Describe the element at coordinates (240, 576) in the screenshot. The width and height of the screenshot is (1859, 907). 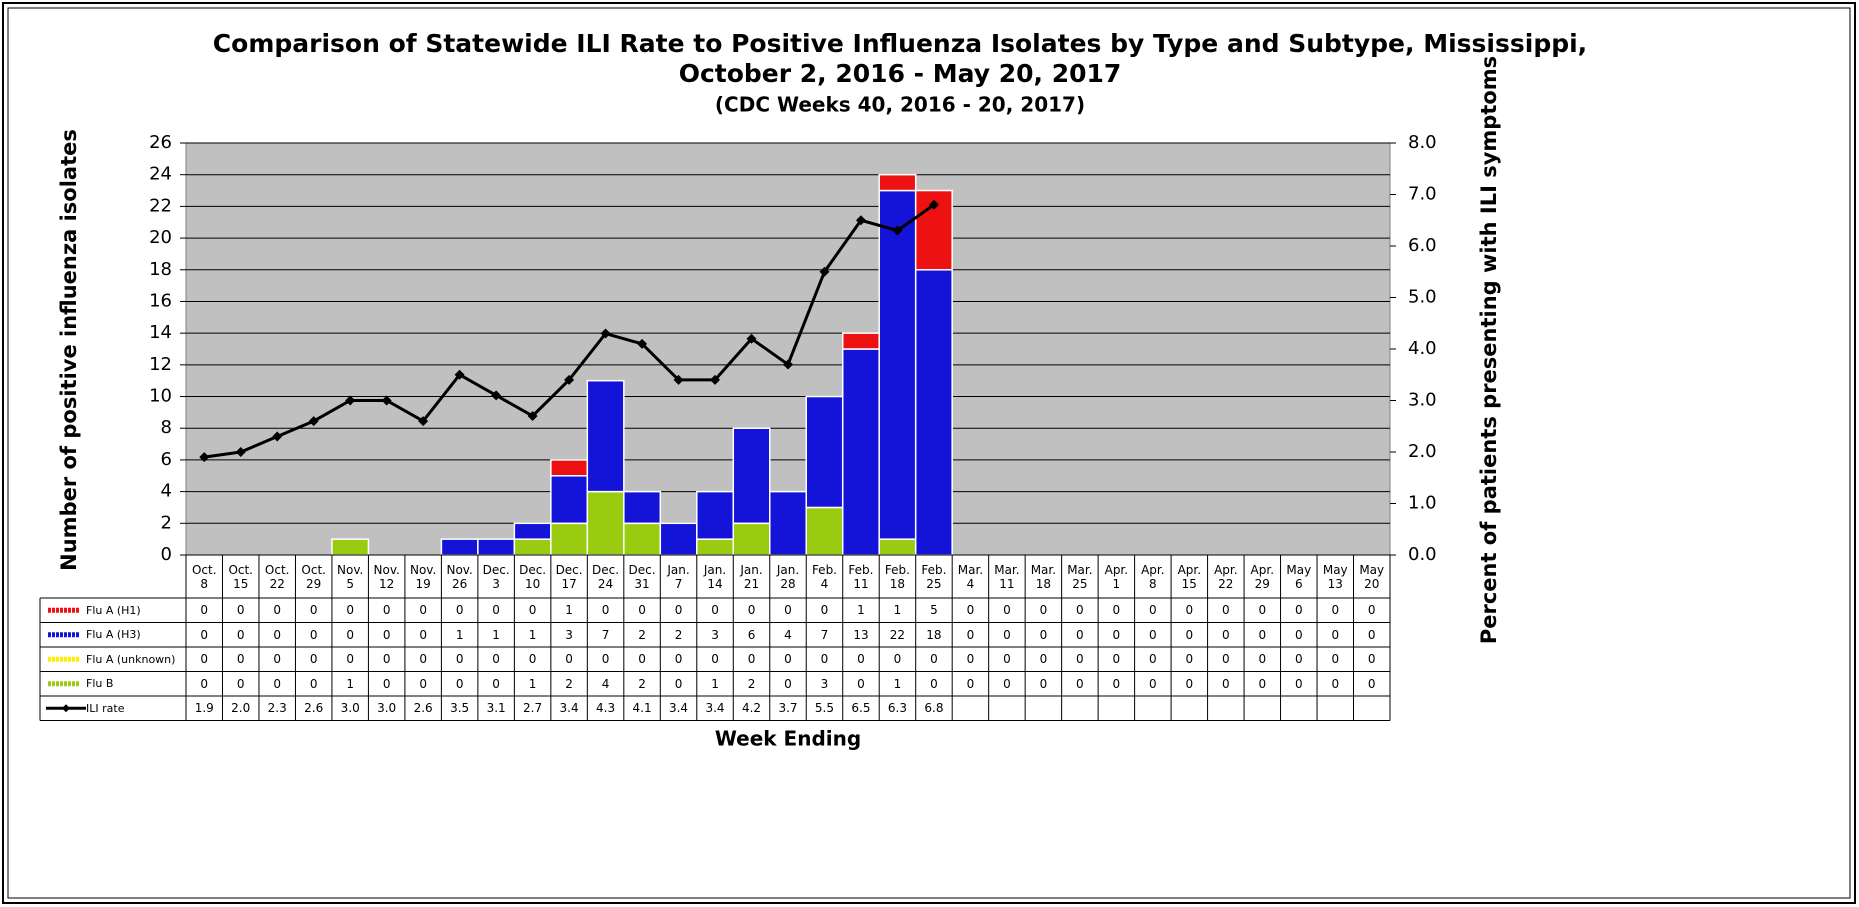
I see `x-tick-label-text: Oct. 15` at that location.